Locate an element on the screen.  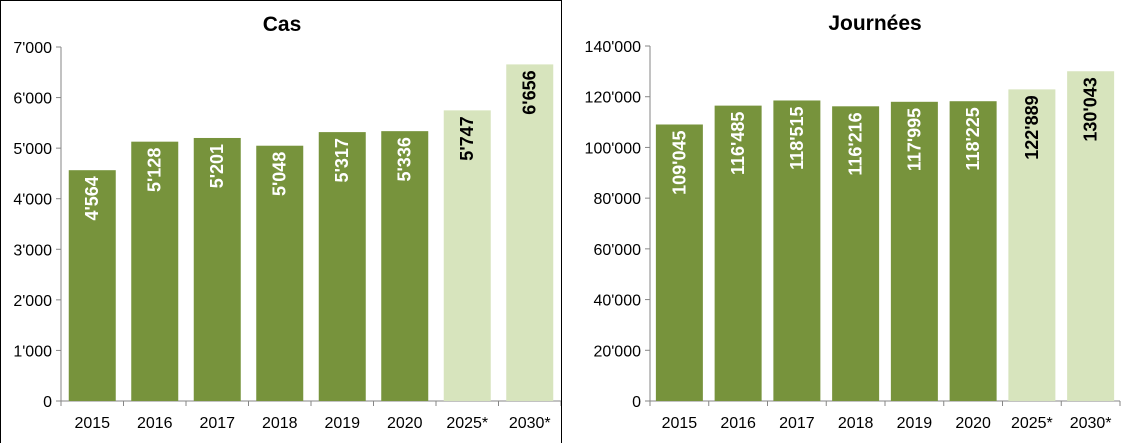
y-tick-label: 120'000 is located at coordinates (613, 98).